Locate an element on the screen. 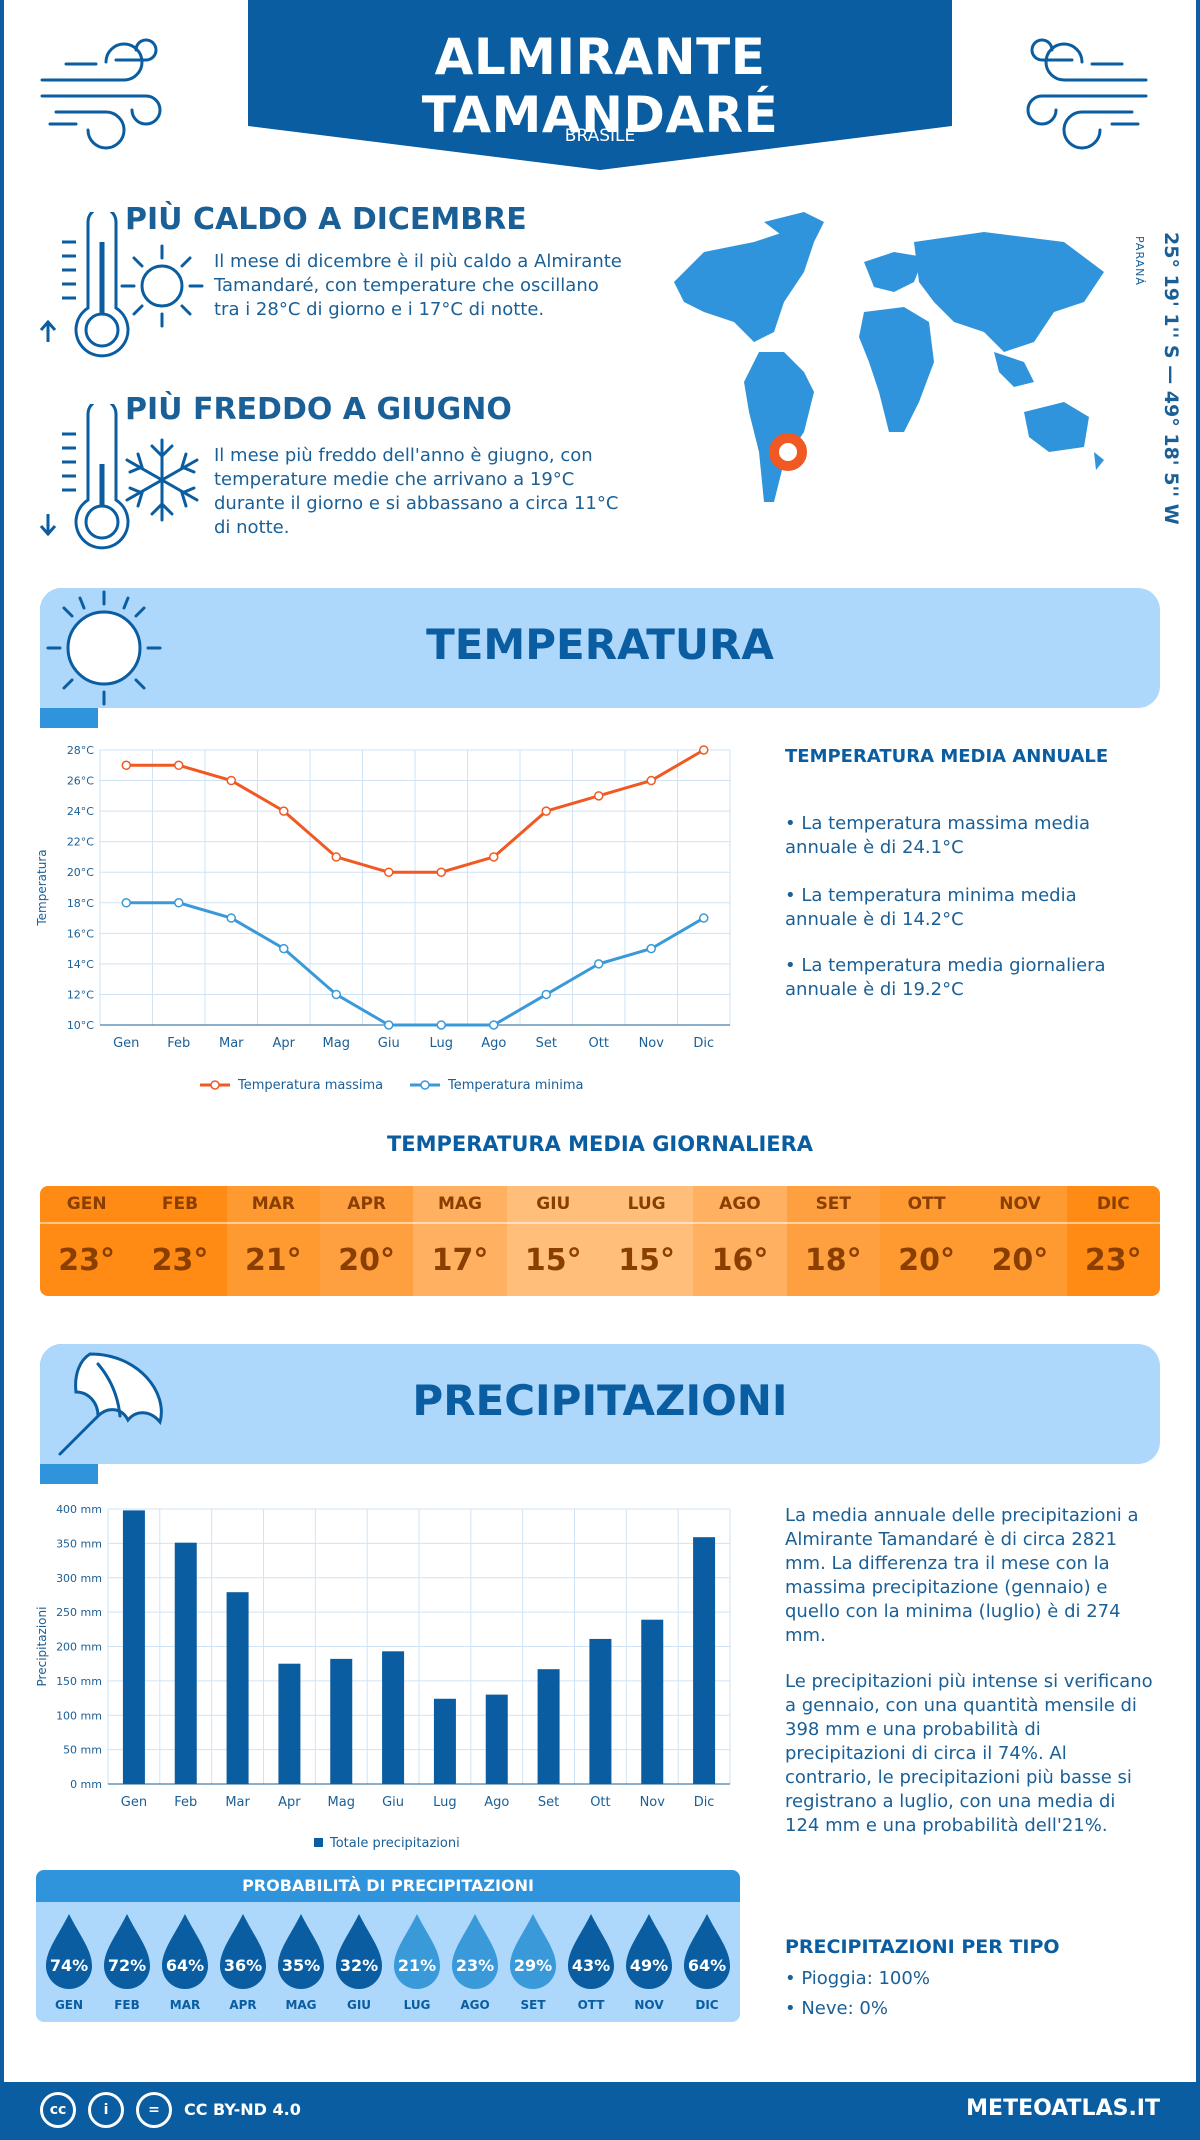 This screenshot has height=2140, width=1200. daily-month-label: FEB is located at coordinates (180, 1205).